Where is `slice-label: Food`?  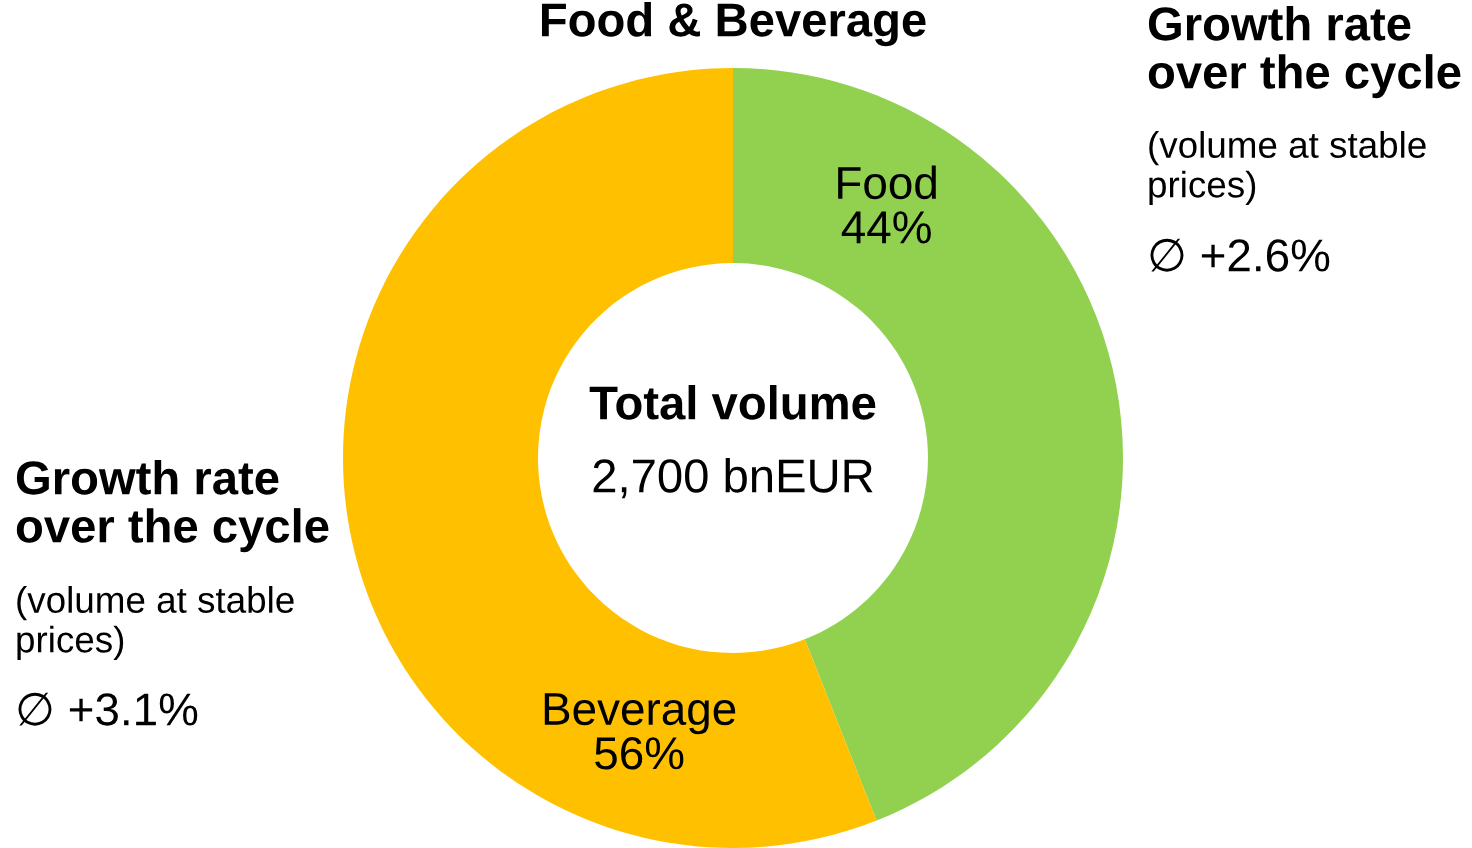
slice-label: Food is located at coordinates (887, 182).